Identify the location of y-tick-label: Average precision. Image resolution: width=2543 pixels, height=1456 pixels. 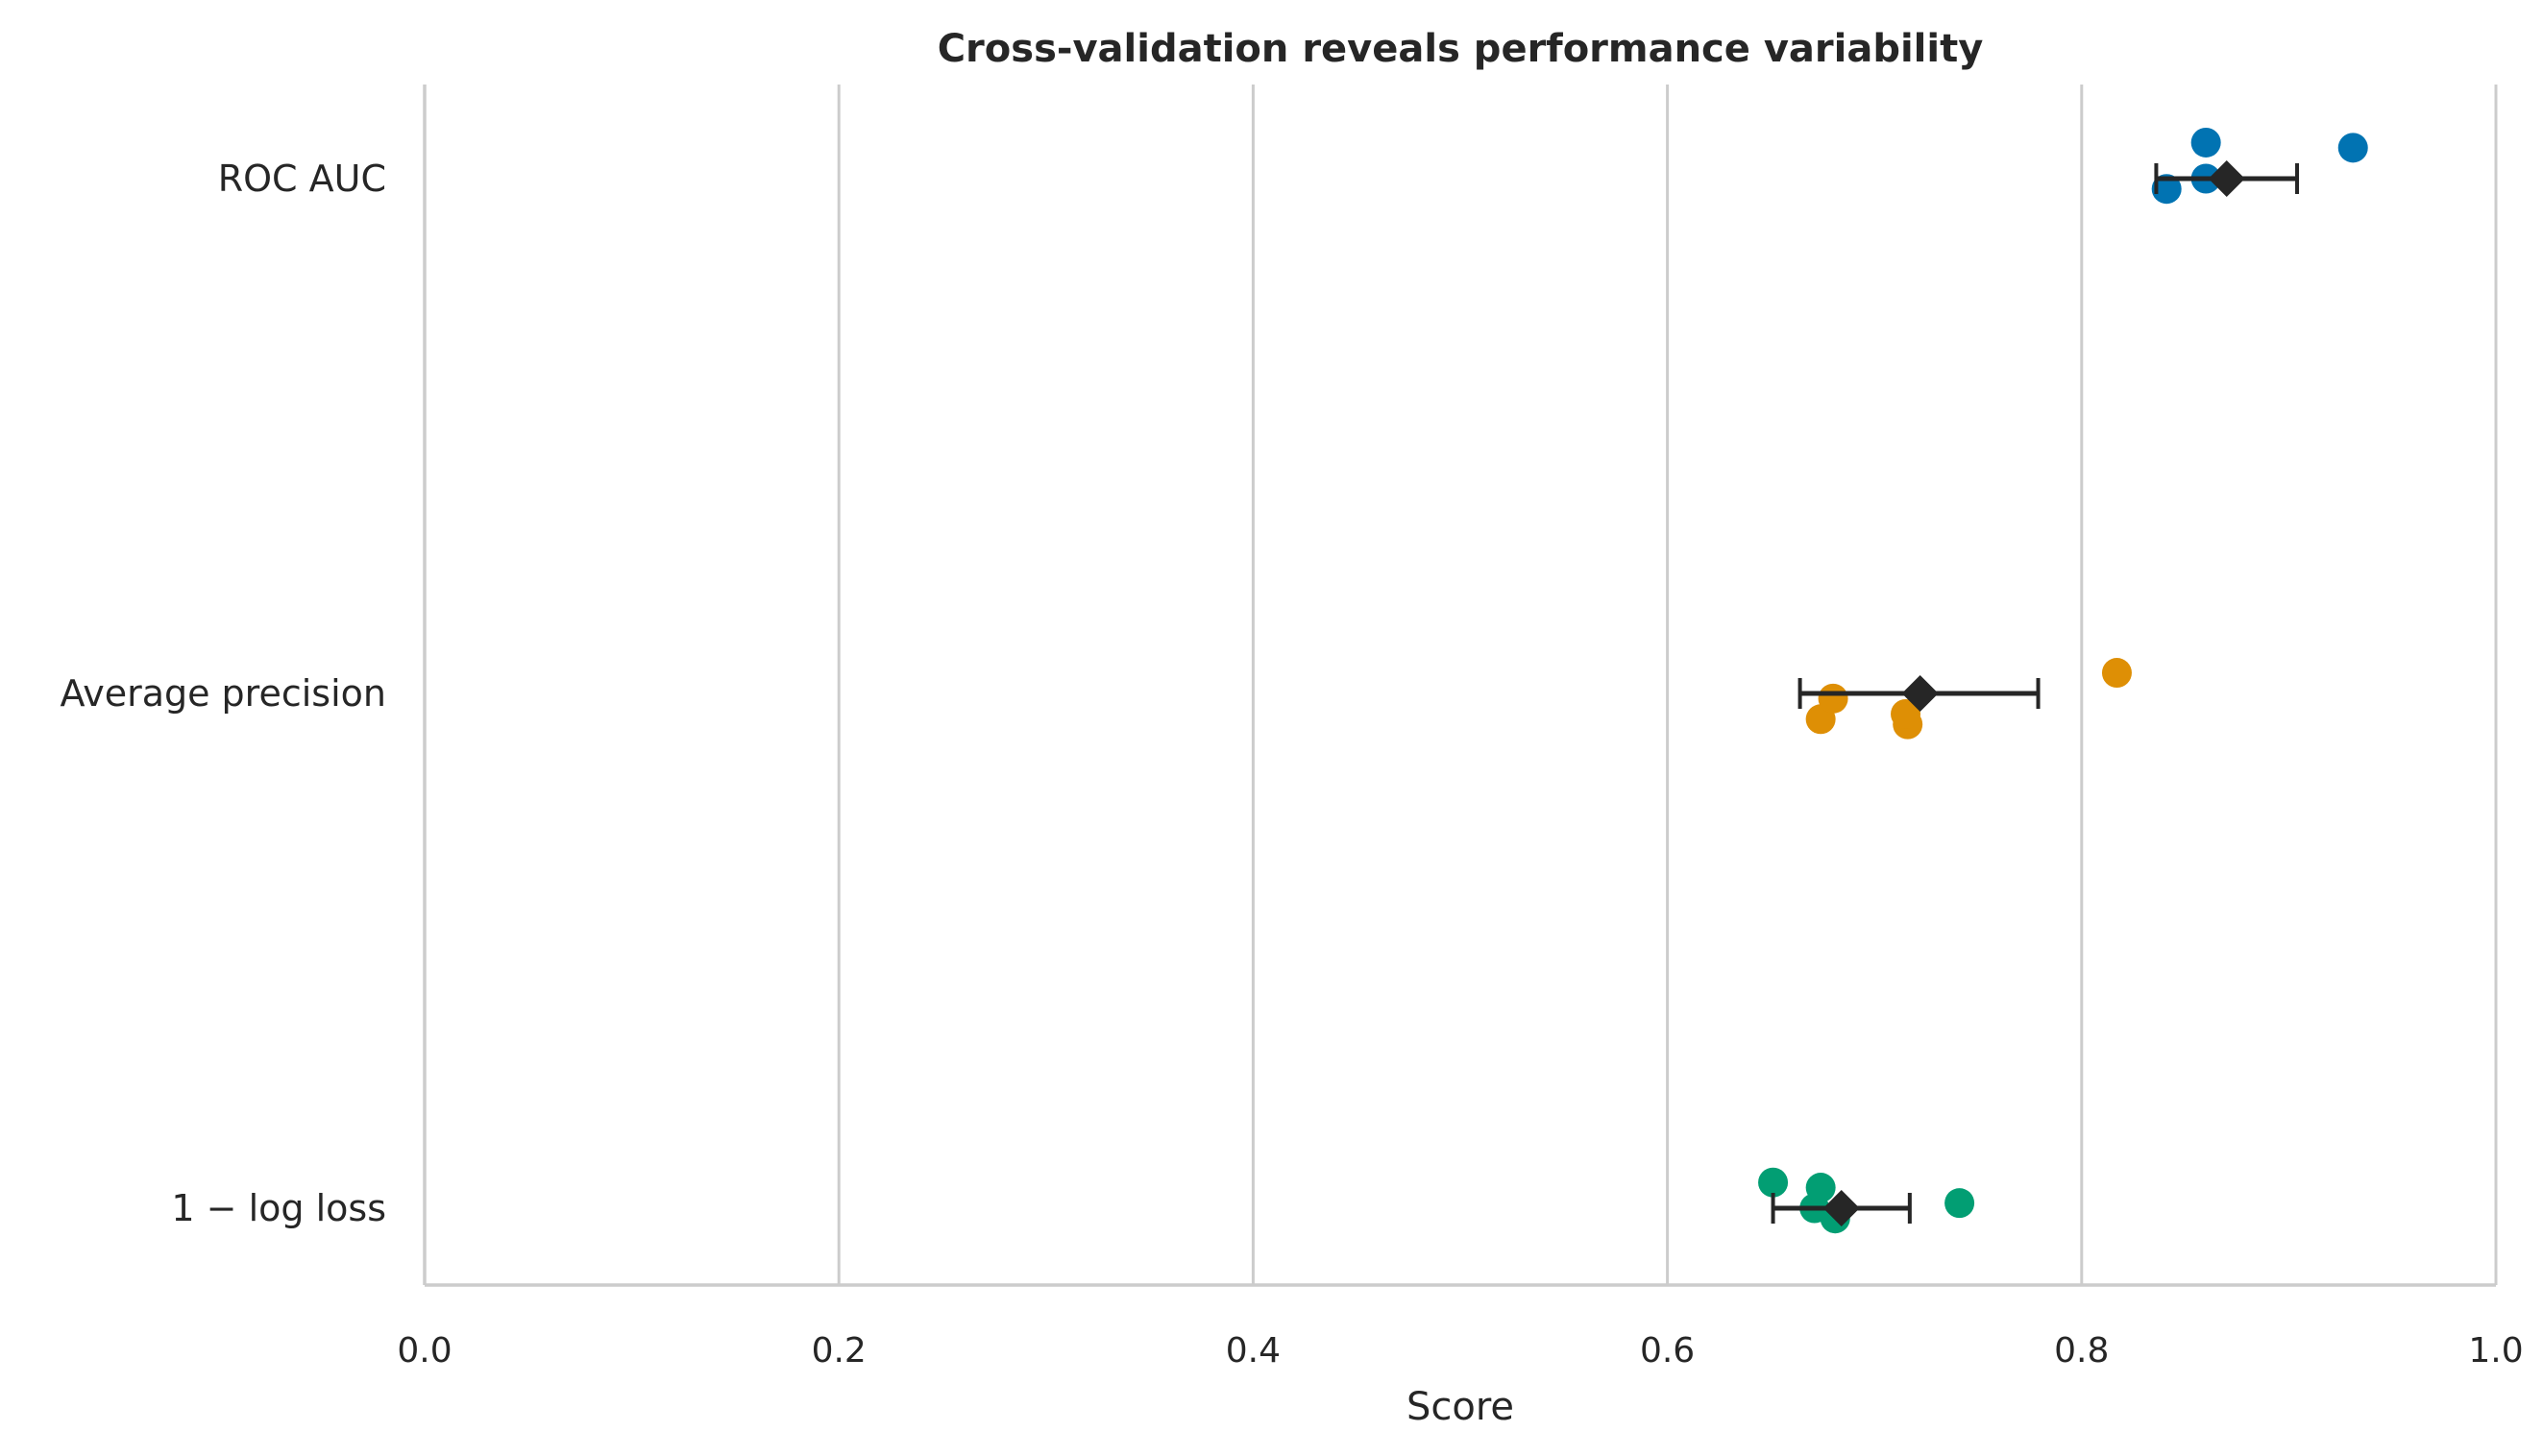
(223, 693).